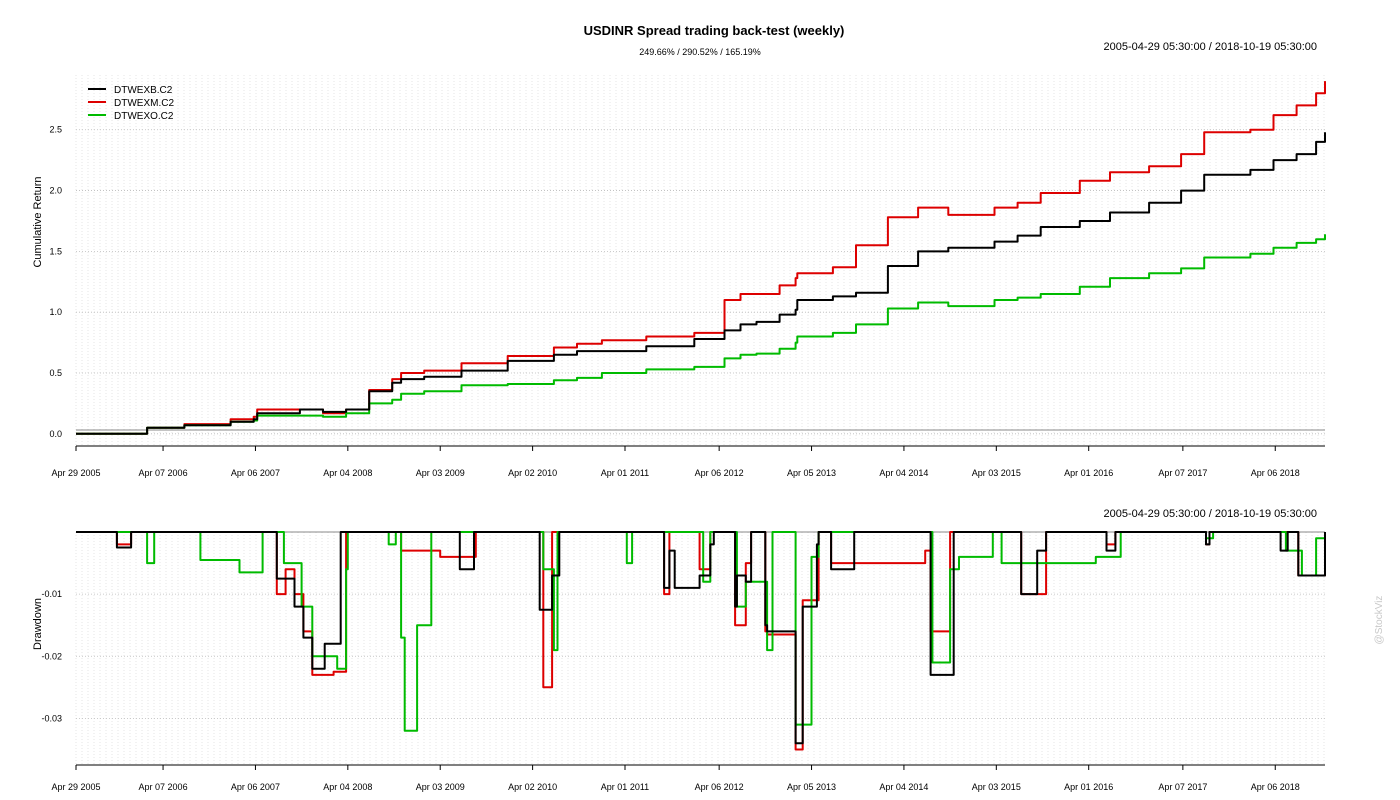  Describe the element at coordinates (55, 312) in the screenshot. I see `y-tick-label: 1.0` at that location.